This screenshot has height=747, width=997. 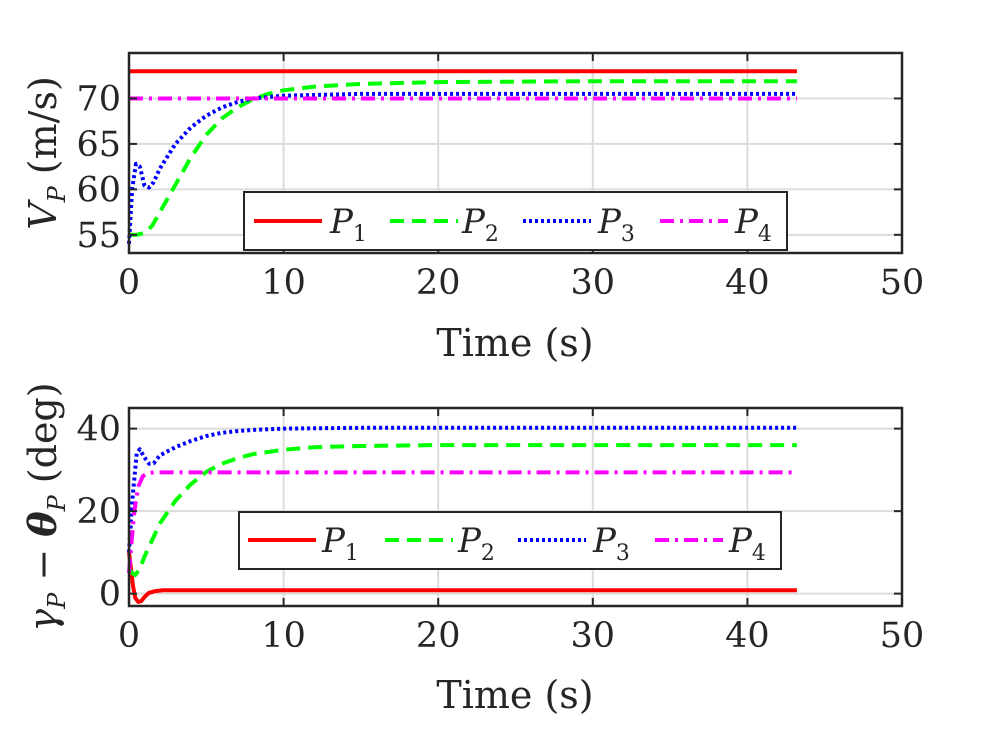 I want to click on bottom-ytick-label: 40, so click(x=98, y=430).